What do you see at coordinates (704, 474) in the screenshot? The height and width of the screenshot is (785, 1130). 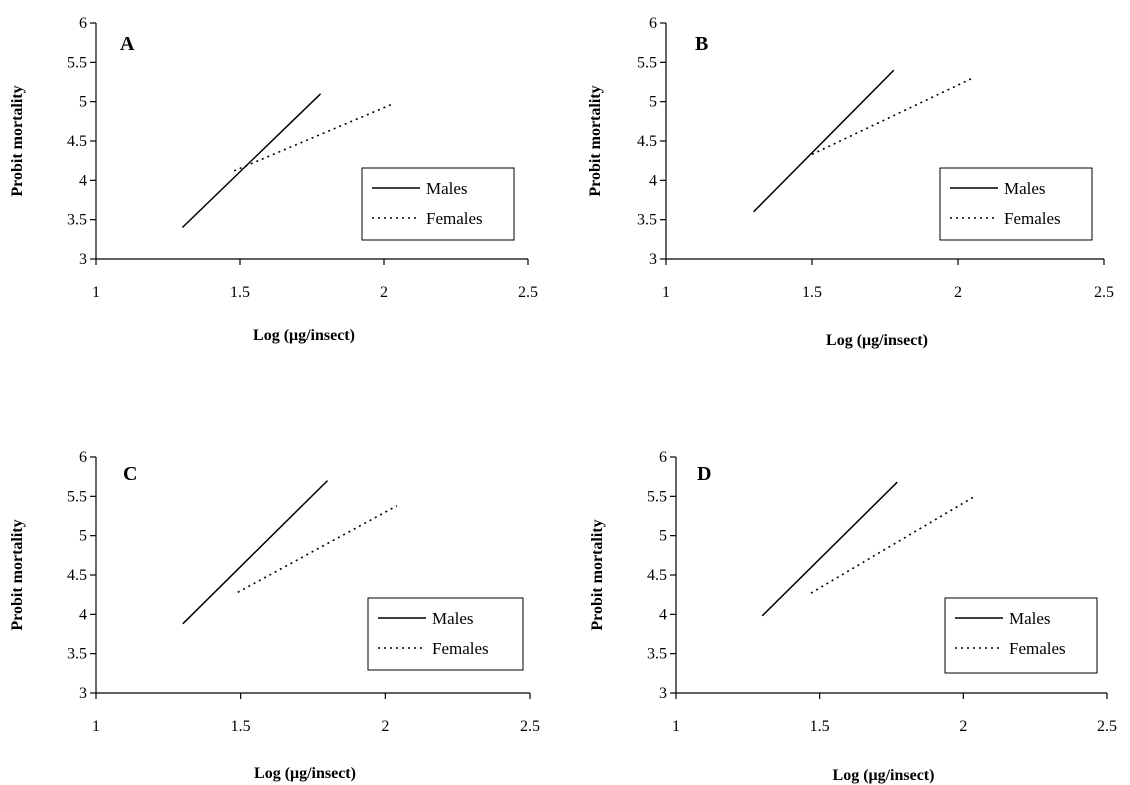 I see `panel-letter: D` at bounding box center [704, 474].